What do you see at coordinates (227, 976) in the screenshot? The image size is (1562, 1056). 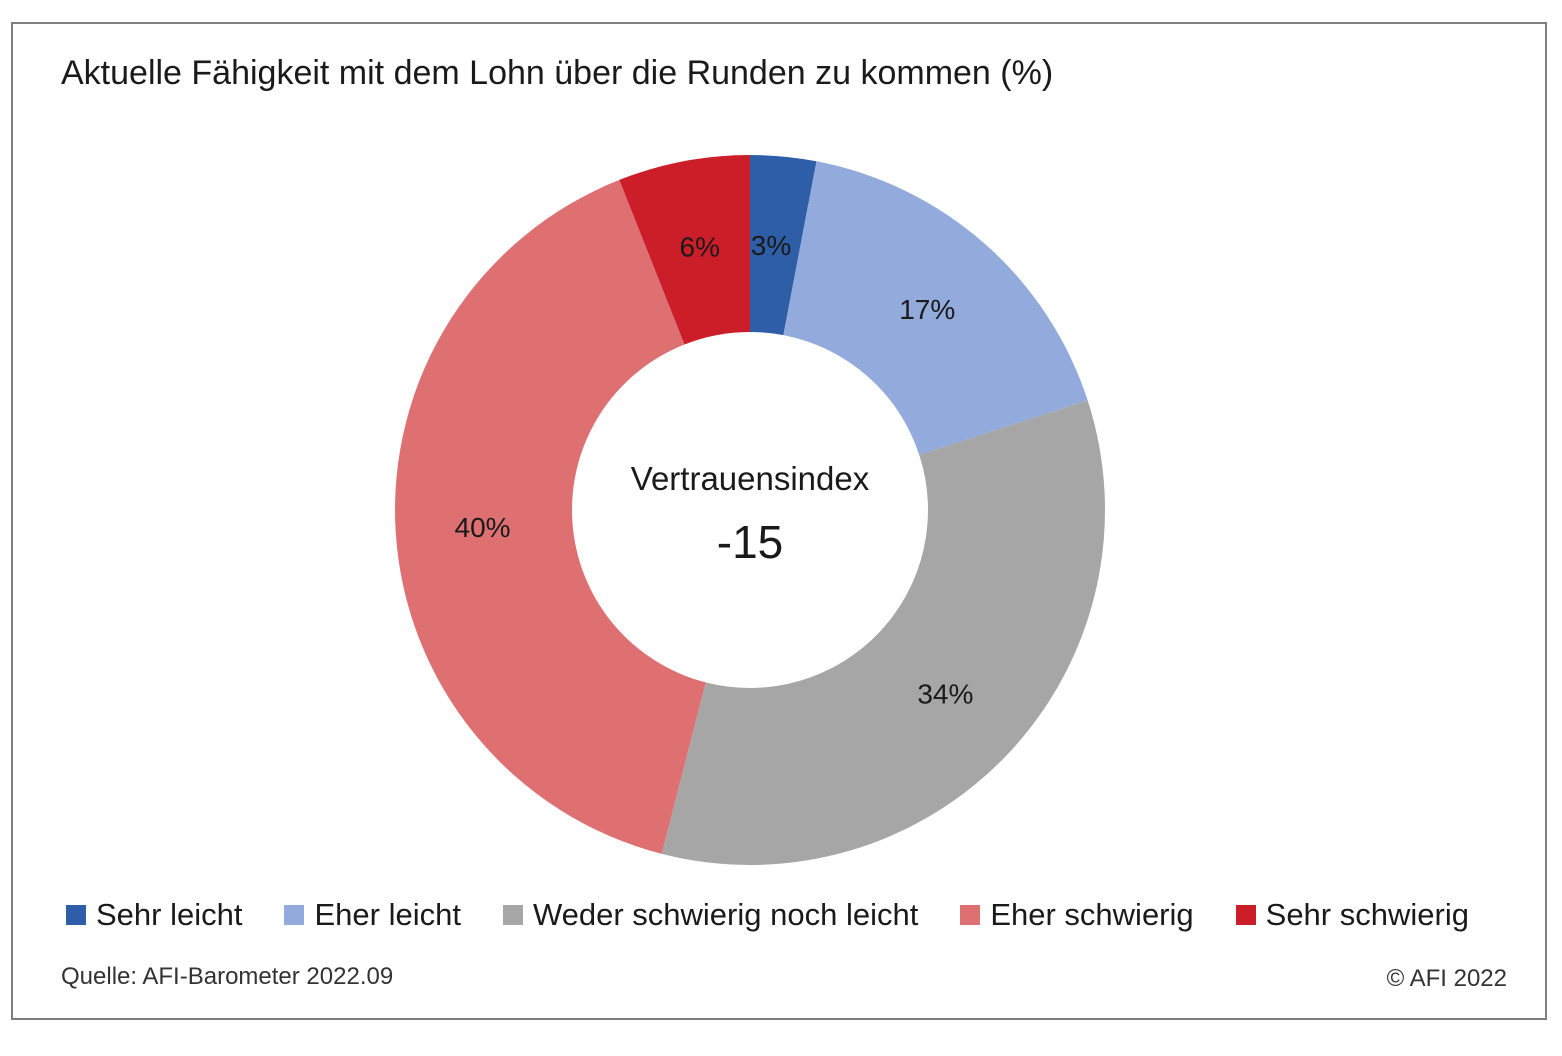 I see `source-note: Quelle: AFI-Barometer 2022.09` at bounding box center [227, 976].